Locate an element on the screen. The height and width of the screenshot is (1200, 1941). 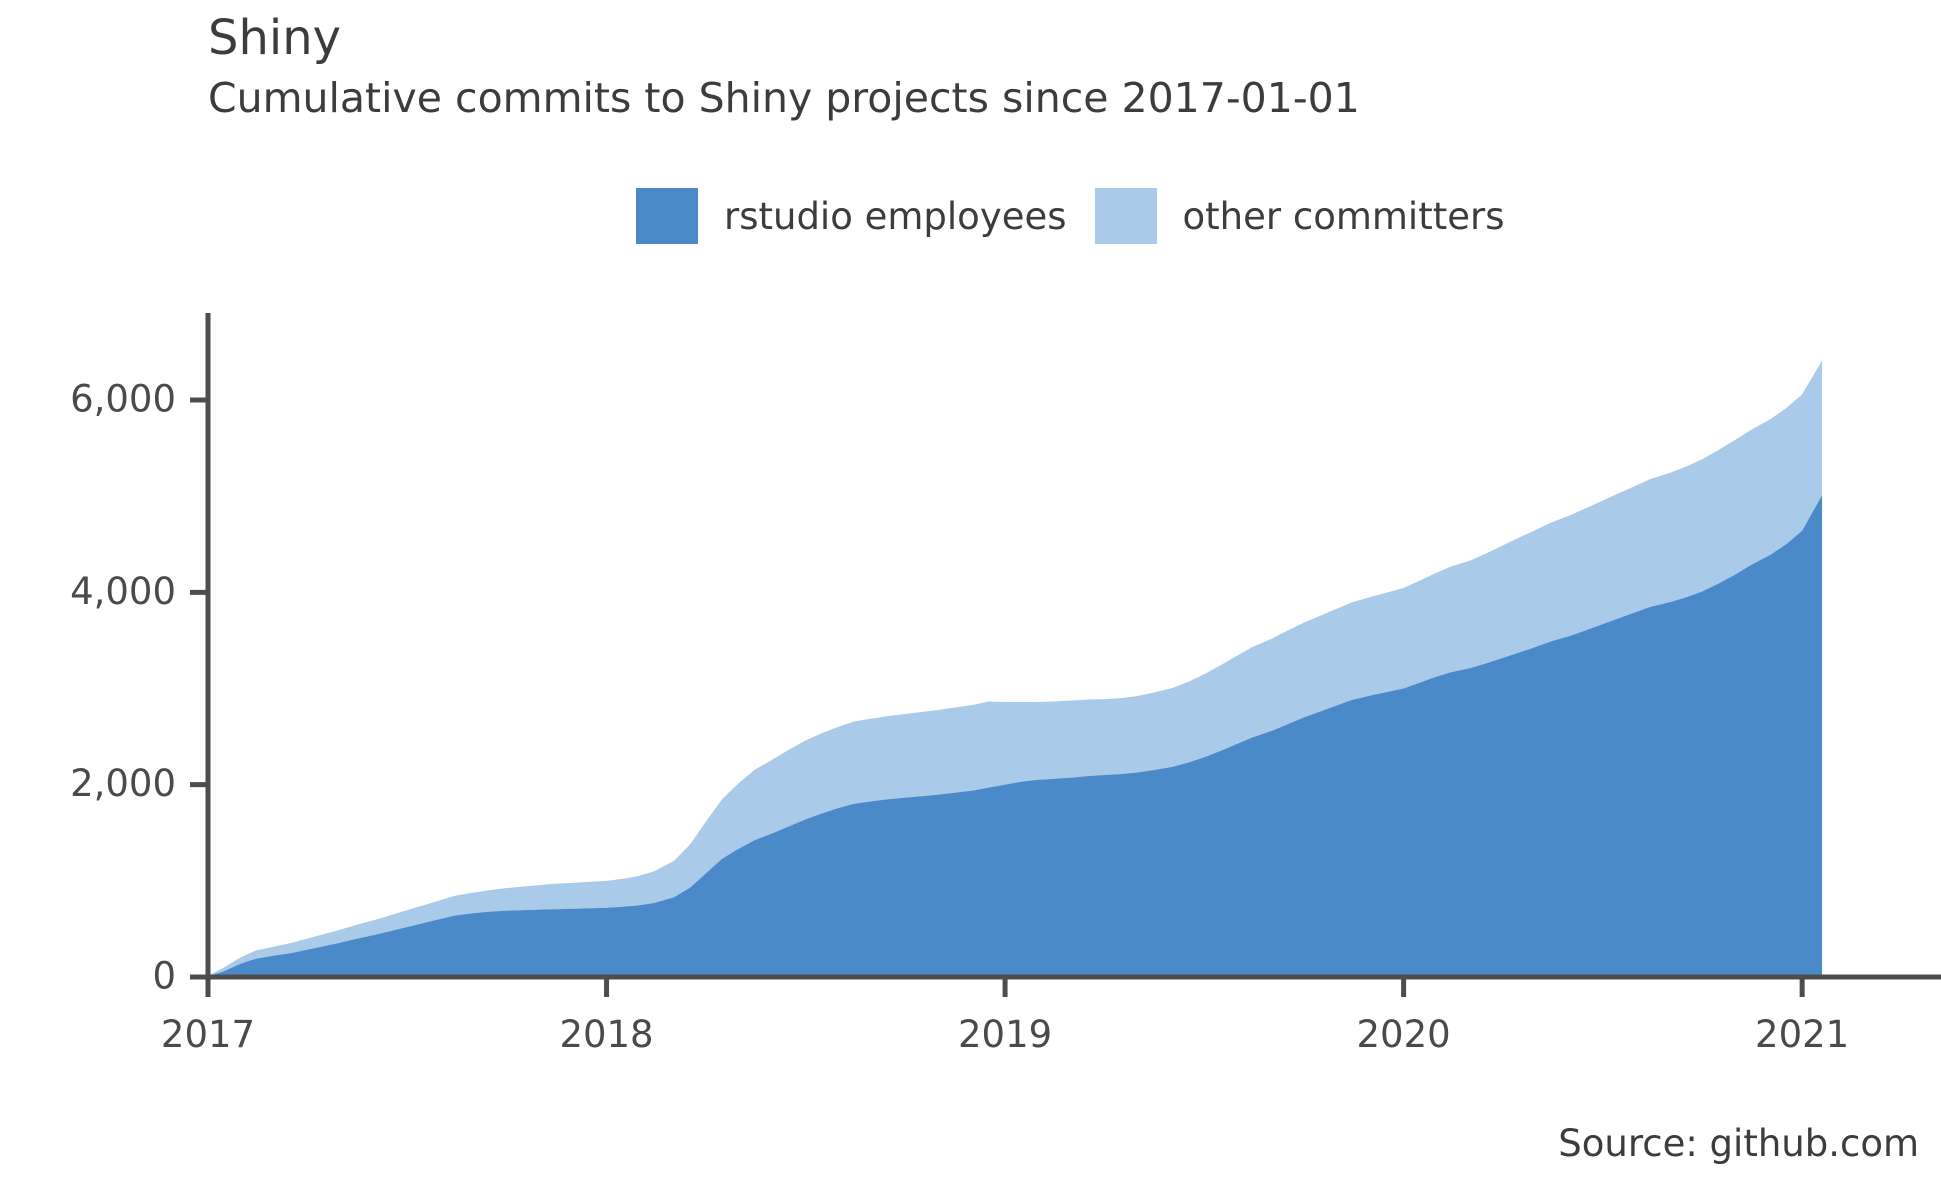
x-tick-label: 2021 is located at coordinates (1802, 1034).